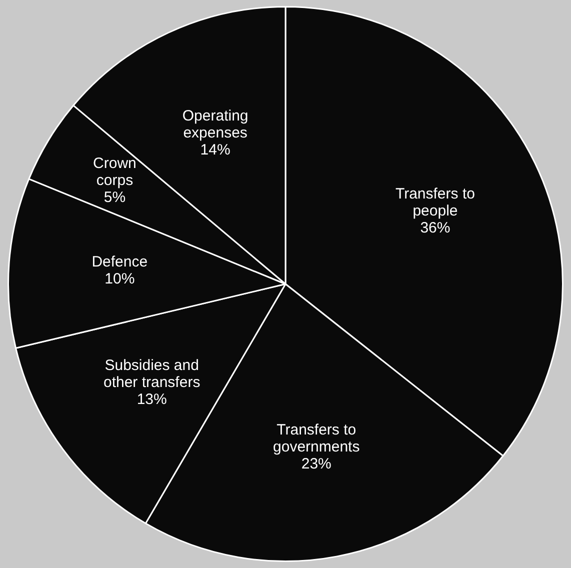 Image resolution: width=571 pixels, height=568 pixels. What do you see at coordinates (114, 171) in the screenshot?
I see `slice-label: Crown corps` at bounding box center [114, 171].